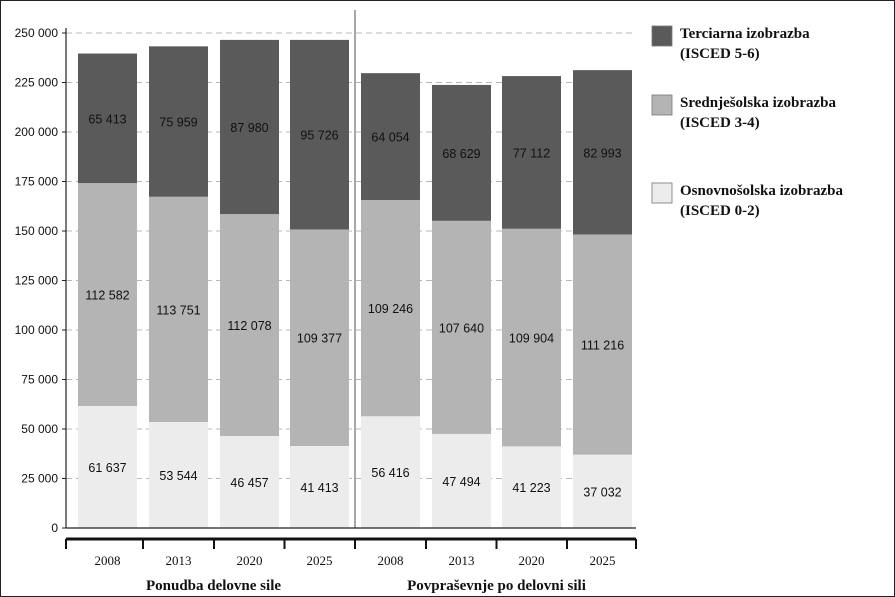  Describe the element at coordinates (761, 191) in the screenshot. I see `legend-label: Osnovnošolska izobrazba` at that location.